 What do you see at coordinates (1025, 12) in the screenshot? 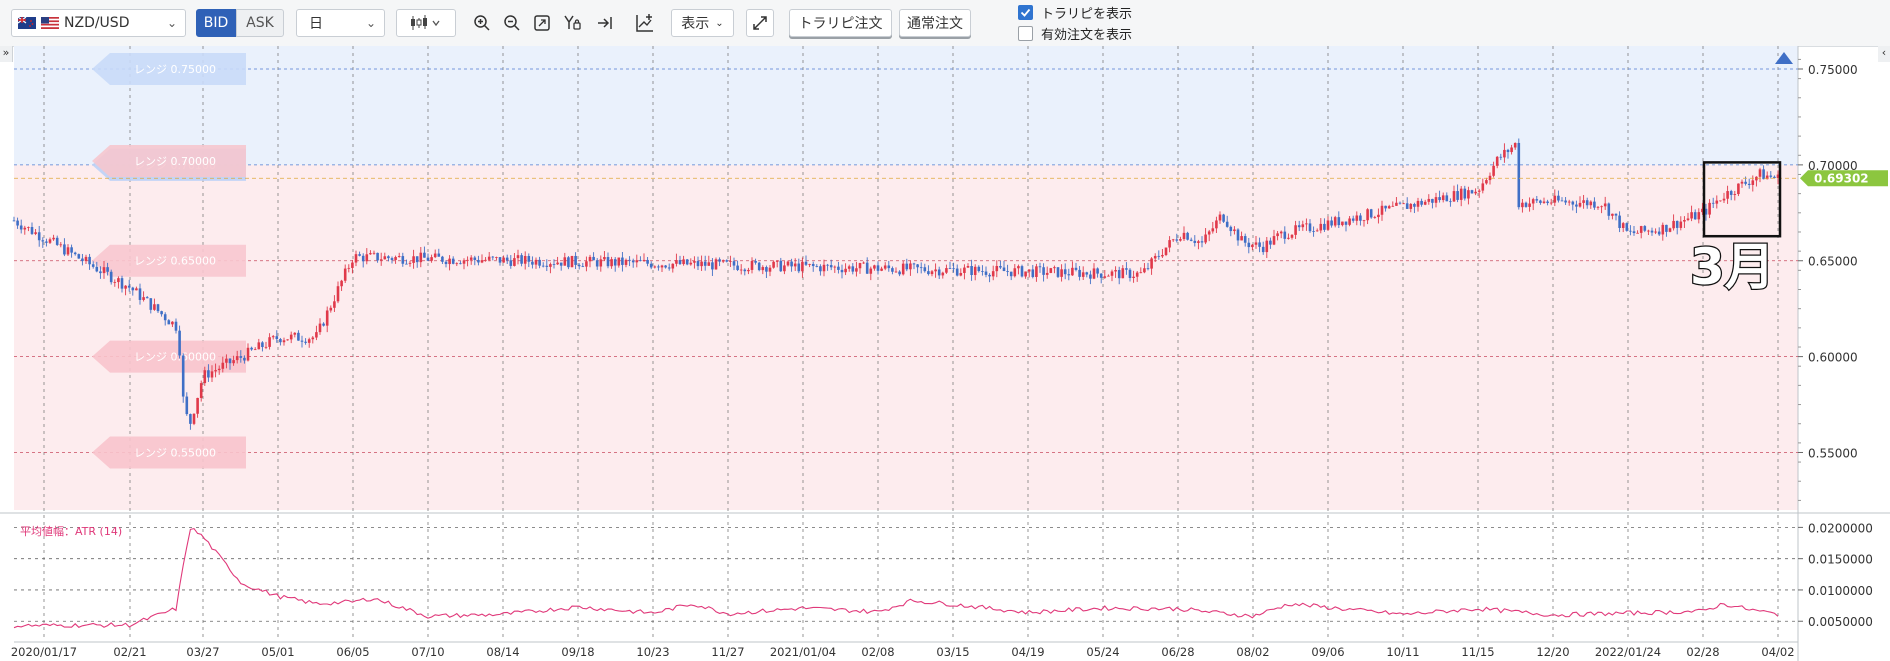
I see `checkbox-checked-icon` at bounding box center [1025, 12].